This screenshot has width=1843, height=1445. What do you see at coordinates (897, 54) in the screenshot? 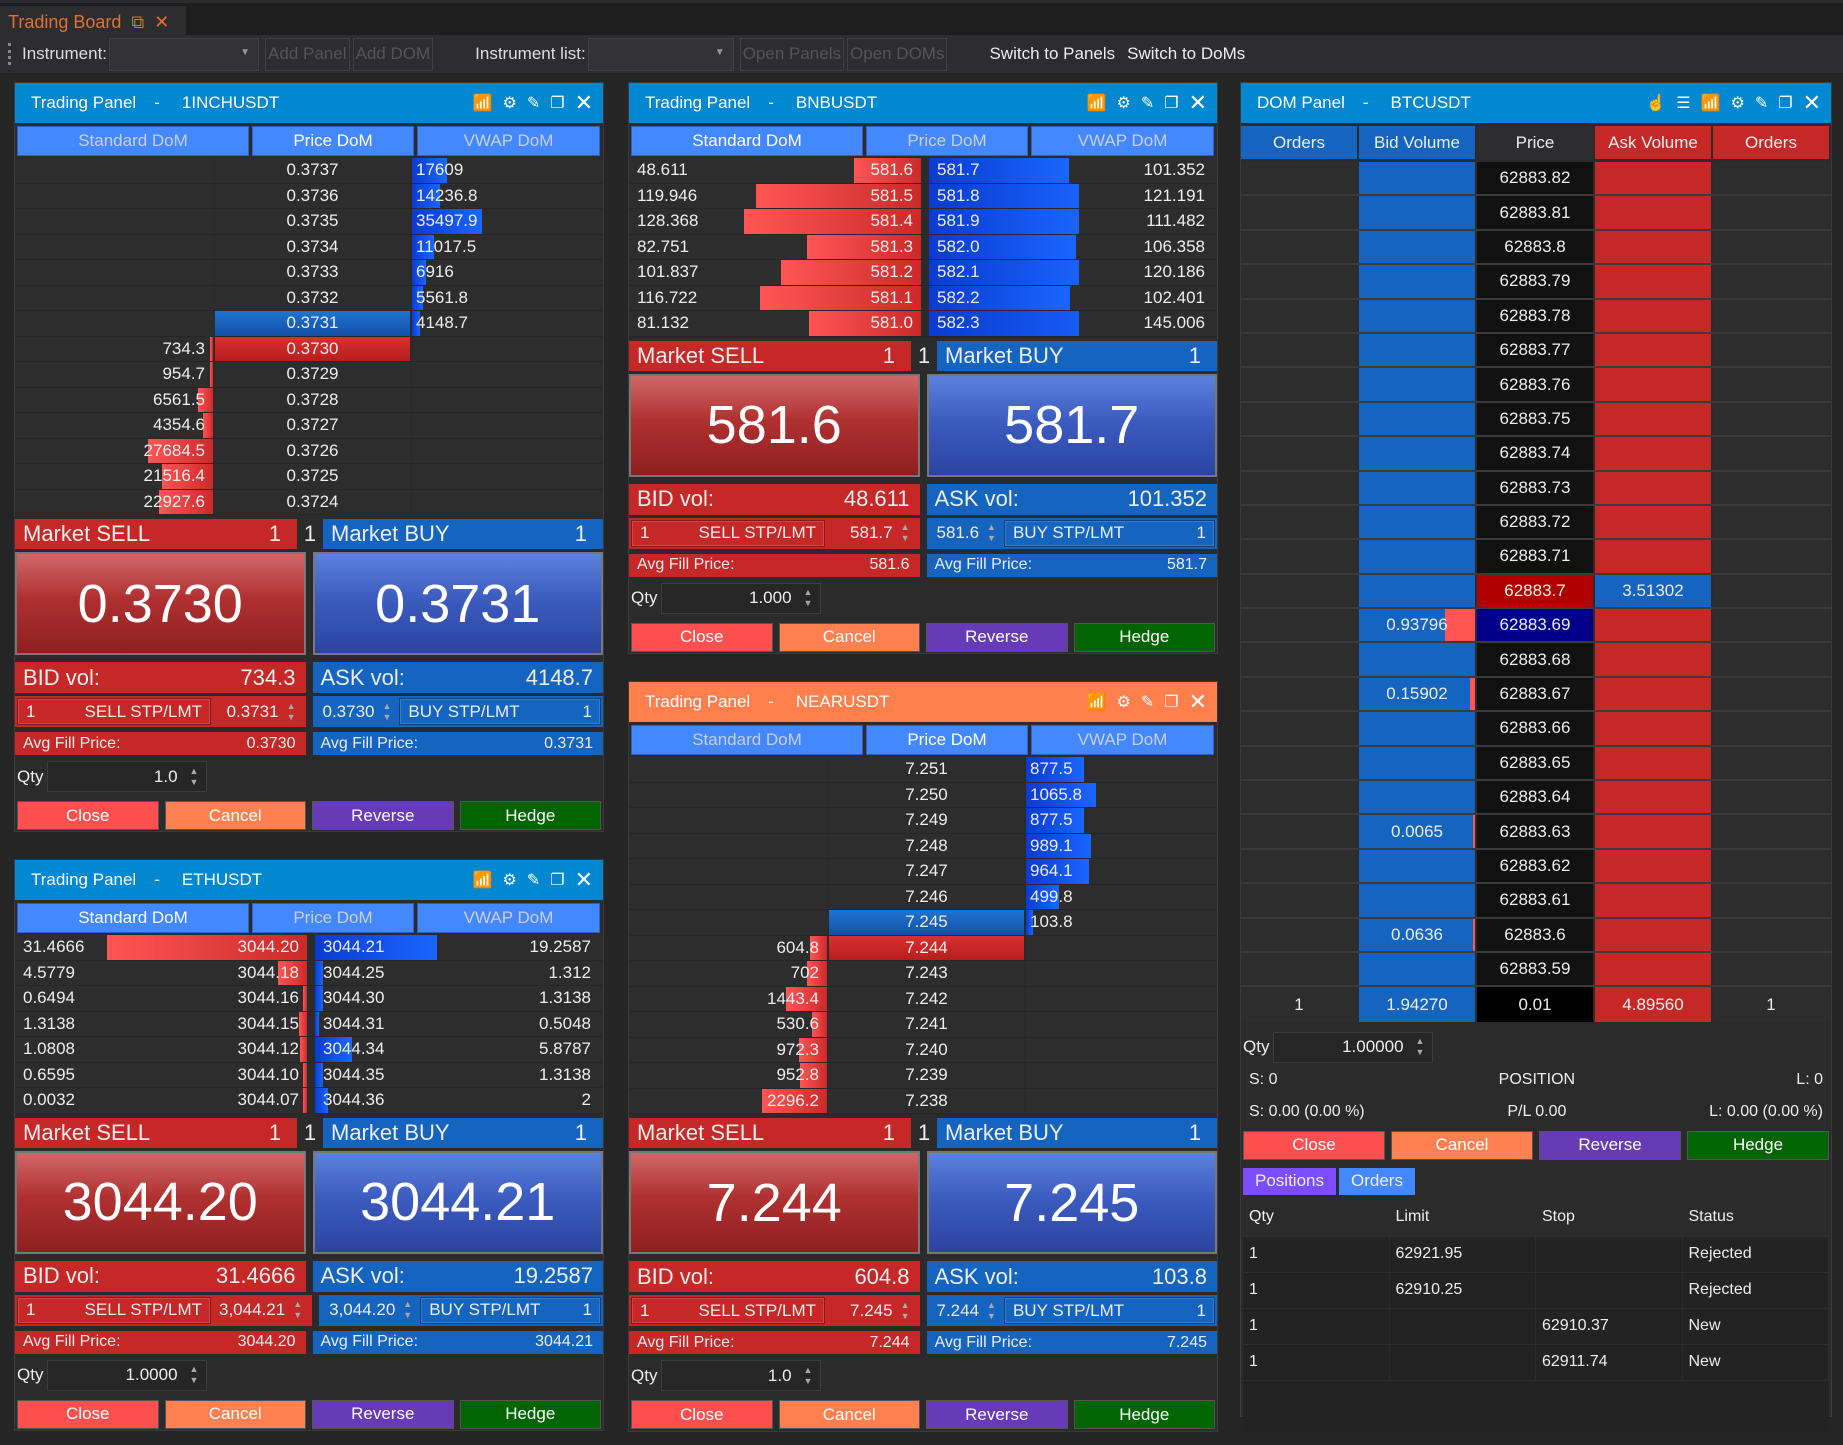
I see `open-doms-button: Open DOMs` at bounding box center [897, 54].